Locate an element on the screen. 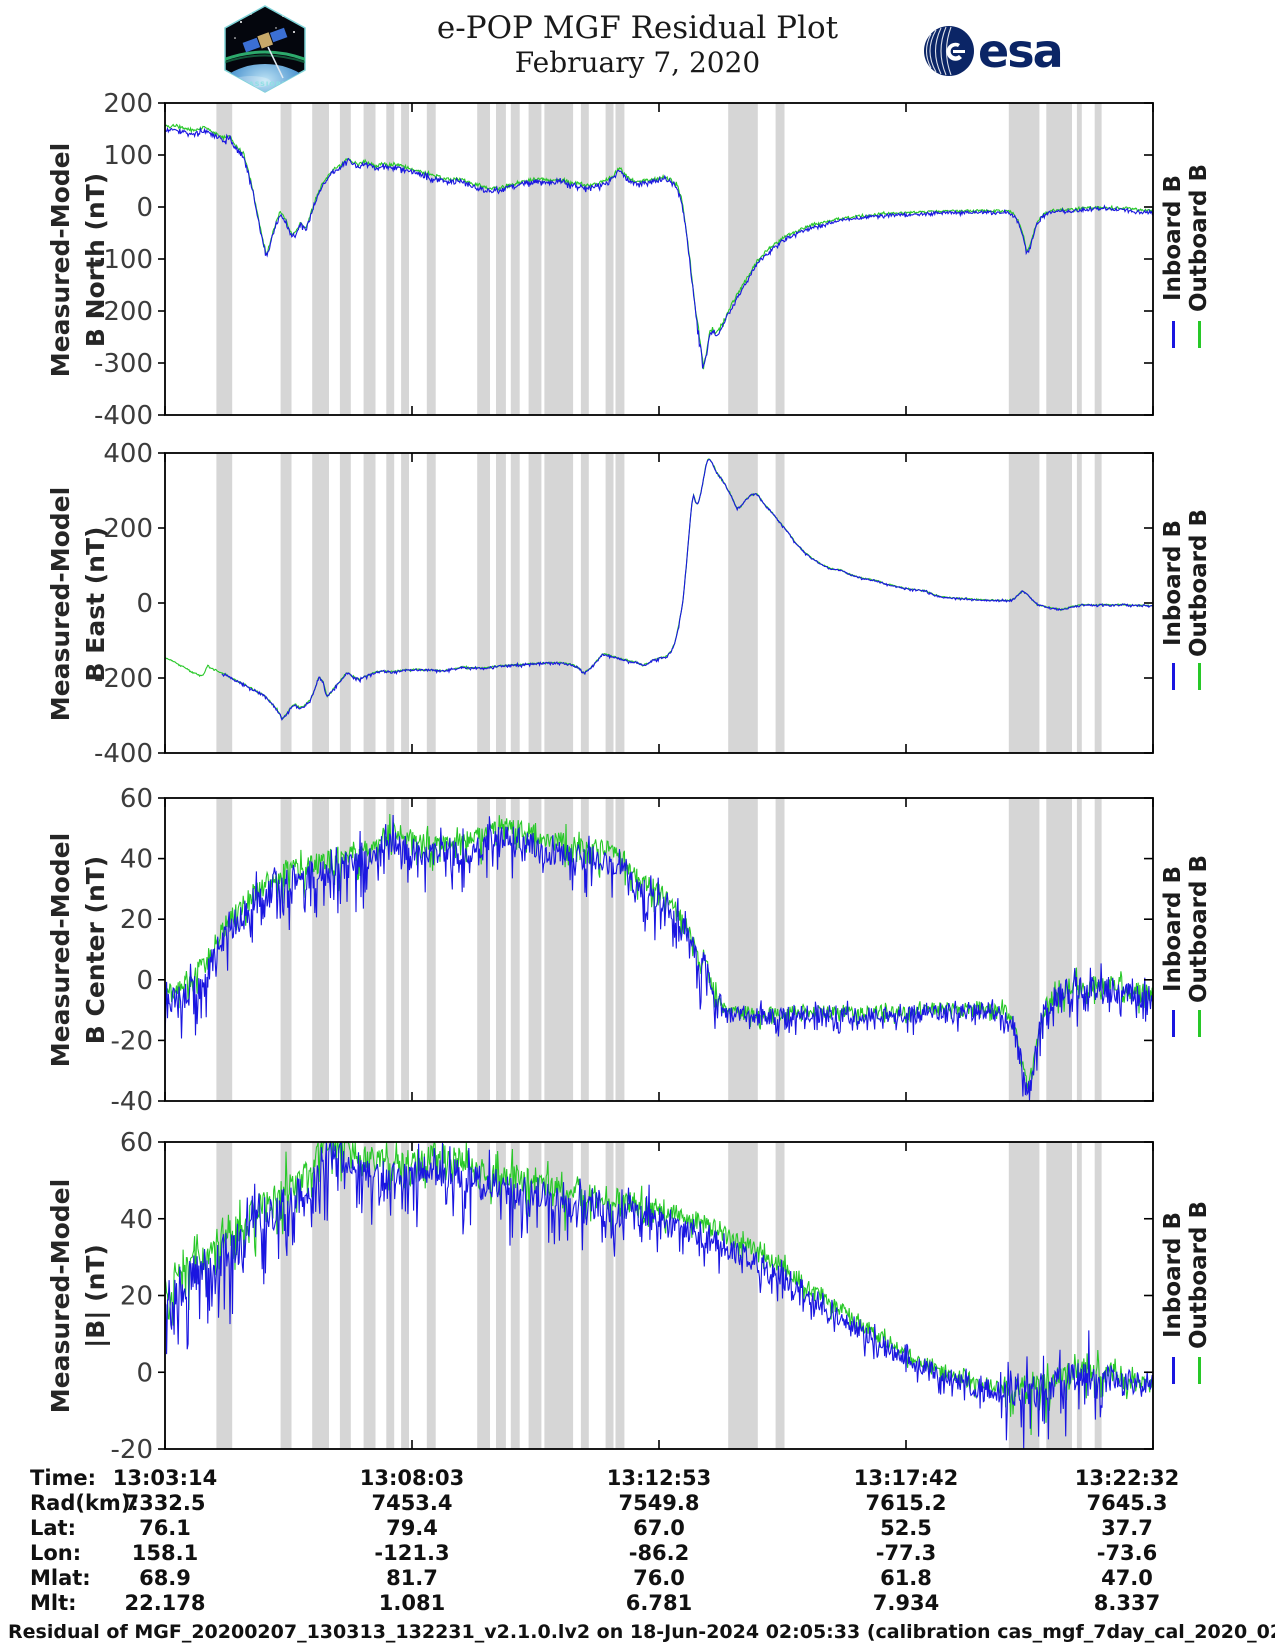 This screenshot has height=1650, width=1275. esa-wordmark: esa is located at coordinates (1021, 51).